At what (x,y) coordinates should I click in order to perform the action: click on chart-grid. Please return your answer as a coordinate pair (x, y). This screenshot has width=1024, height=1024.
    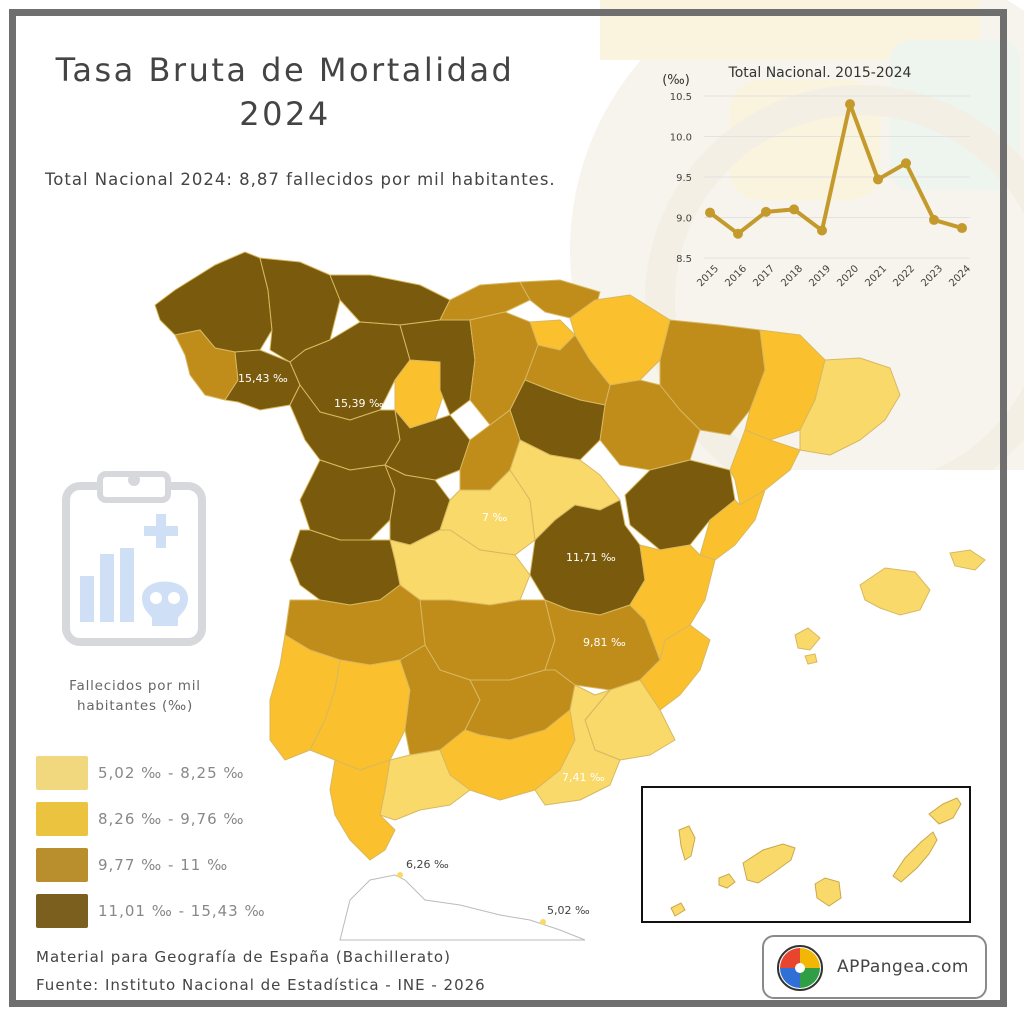
    Looking at the image, I should click on (837, 177).